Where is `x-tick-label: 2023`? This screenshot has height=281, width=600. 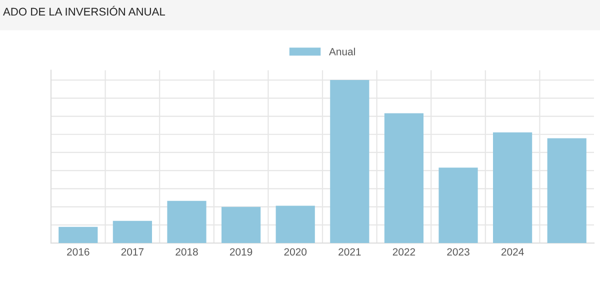
x-tick-label: 2023 is located at coordinates (458, 252).